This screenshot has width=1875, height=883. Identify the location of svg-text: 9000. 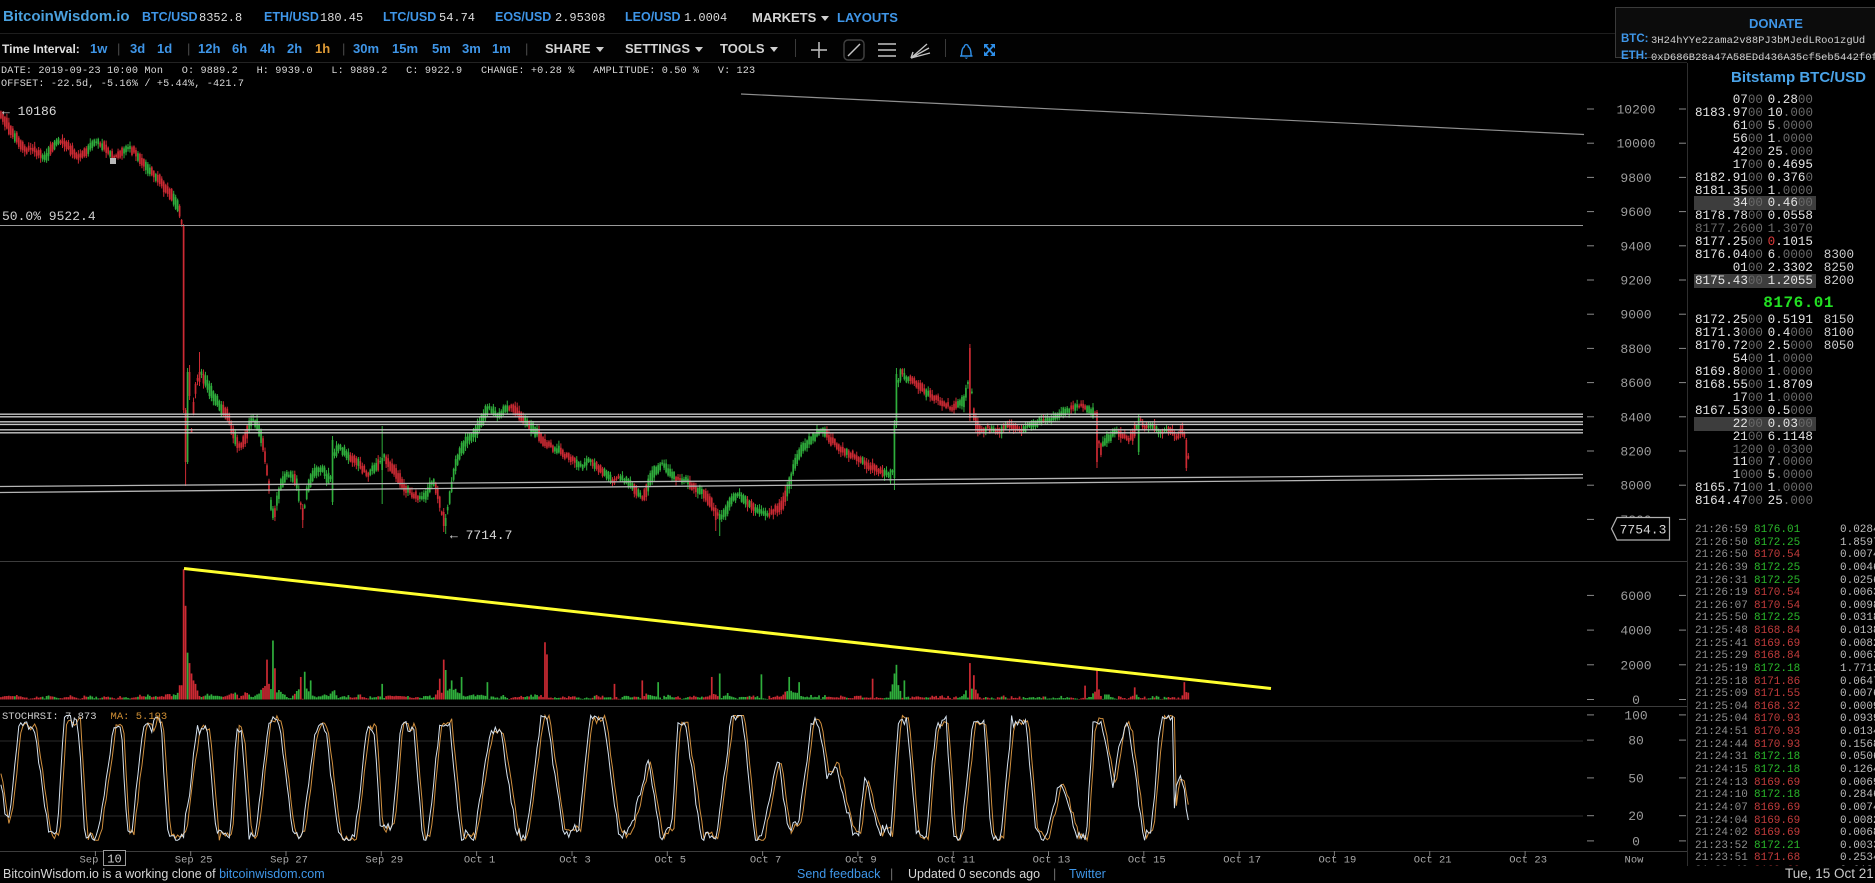
(1635, 315).